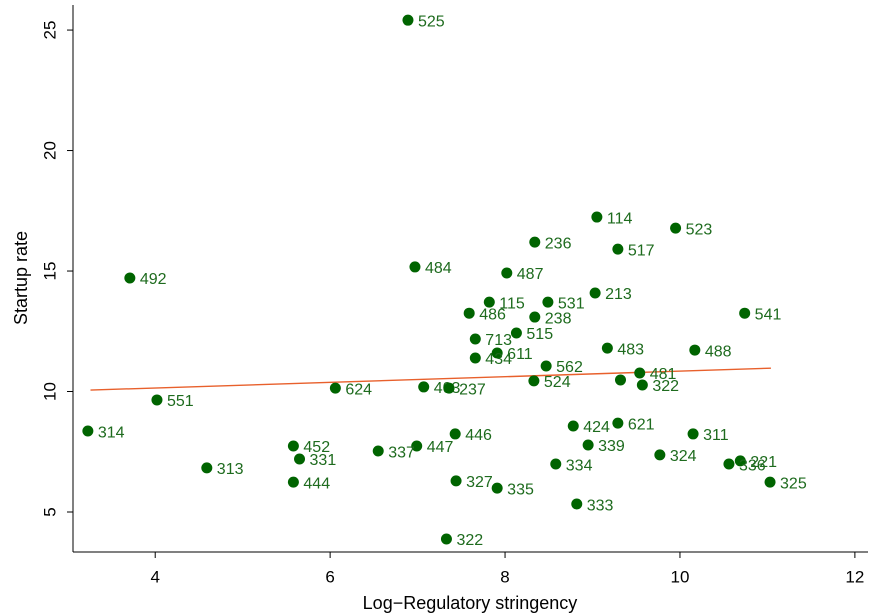 The width and height of the screenshot is (871, 616). Describe the element at coordinates (663, 374) in the screenshot. I see `point-label: 481` at that location.